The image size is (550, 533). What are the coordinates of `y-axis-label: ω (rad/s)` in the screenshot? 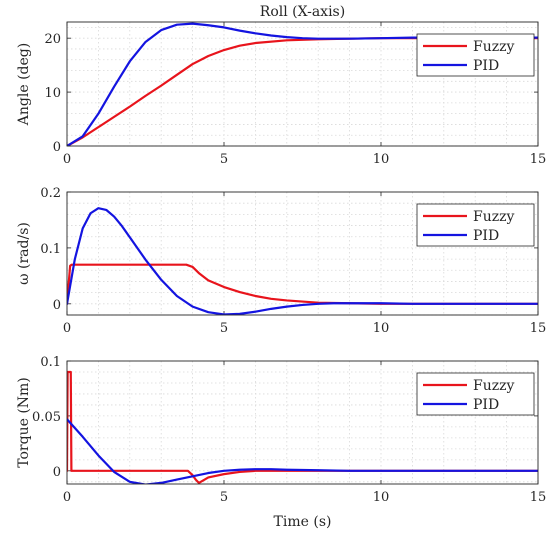 It's located at (24, 253).